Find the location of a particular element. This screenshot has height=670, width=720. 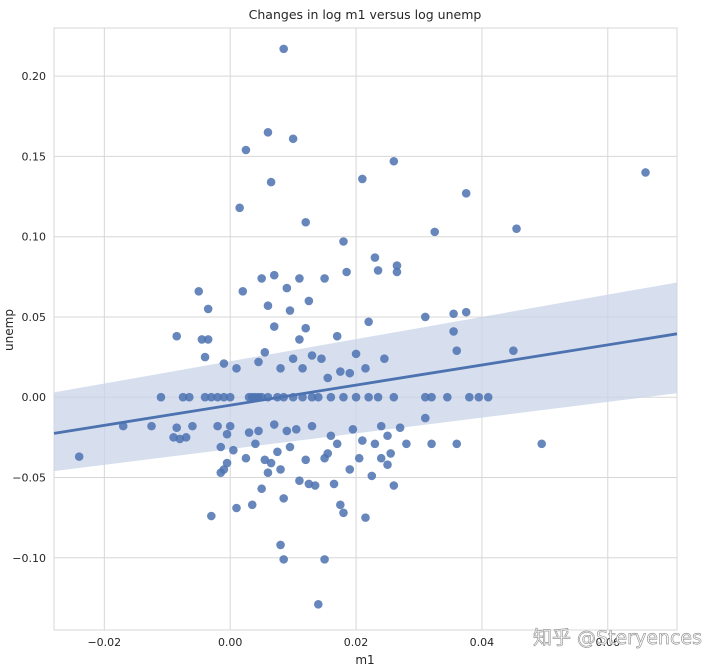

y-tick-label: −0.10 is located at coordinates (29, 558).